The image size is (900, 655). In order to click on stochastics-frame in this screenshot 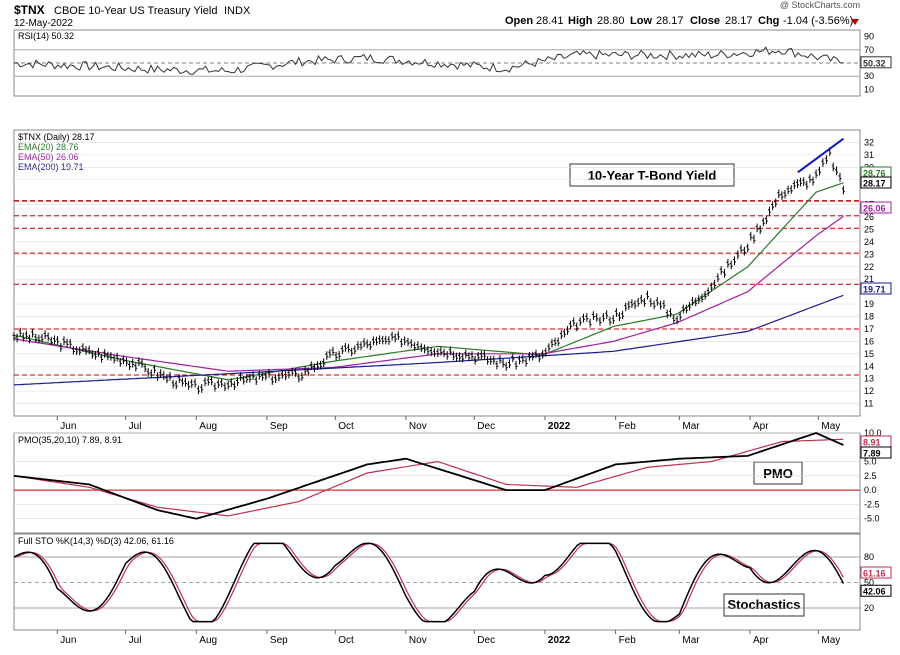, I will do `click(437, 582)`.